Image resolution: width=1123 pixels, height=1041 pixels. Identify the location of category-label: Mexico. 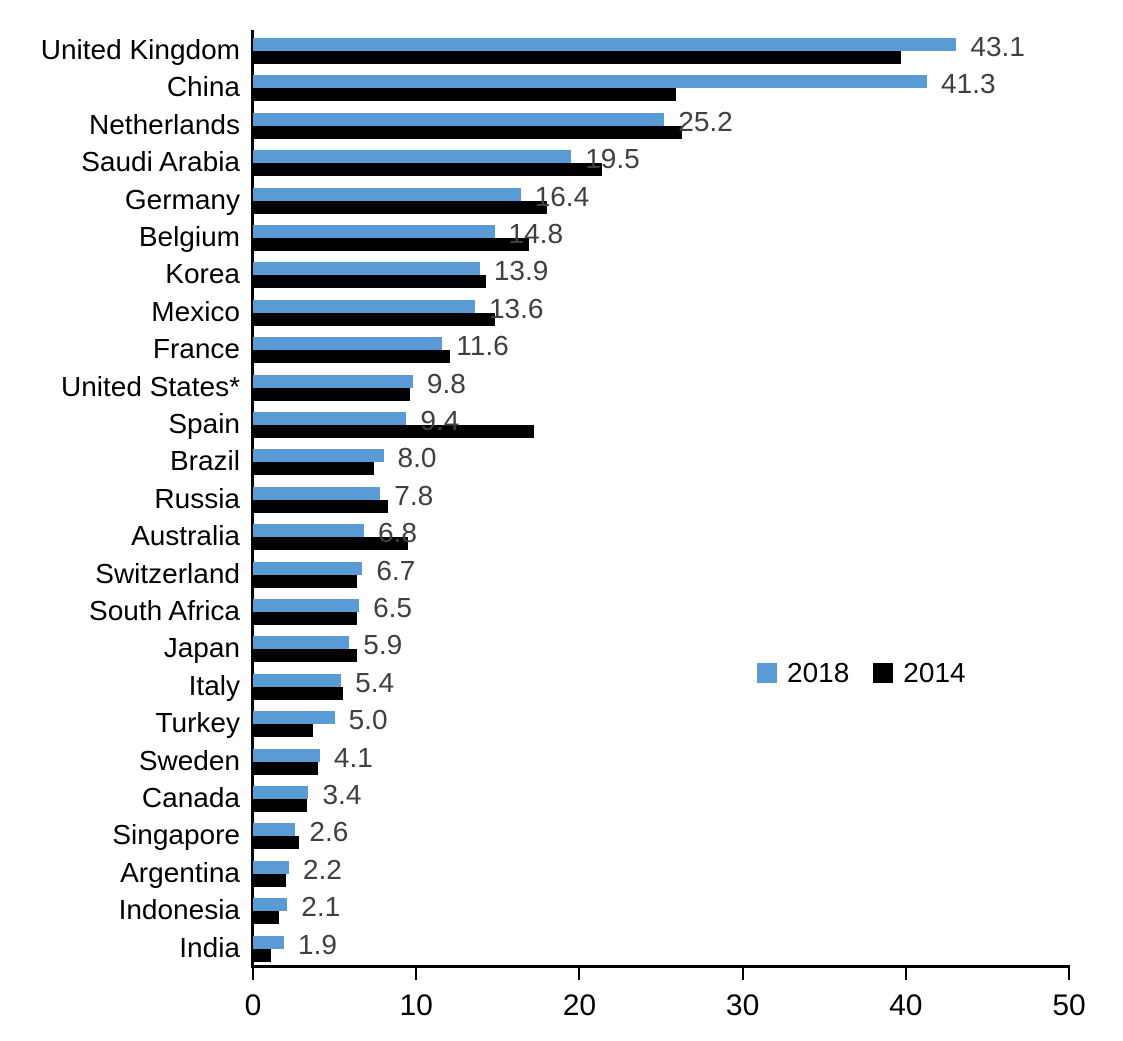
(195, 311).